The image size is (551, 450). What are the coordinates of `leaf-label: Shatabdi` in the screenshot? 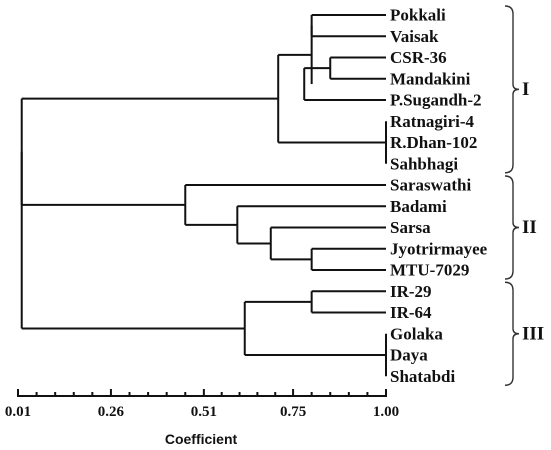 It's located at (422, 376).